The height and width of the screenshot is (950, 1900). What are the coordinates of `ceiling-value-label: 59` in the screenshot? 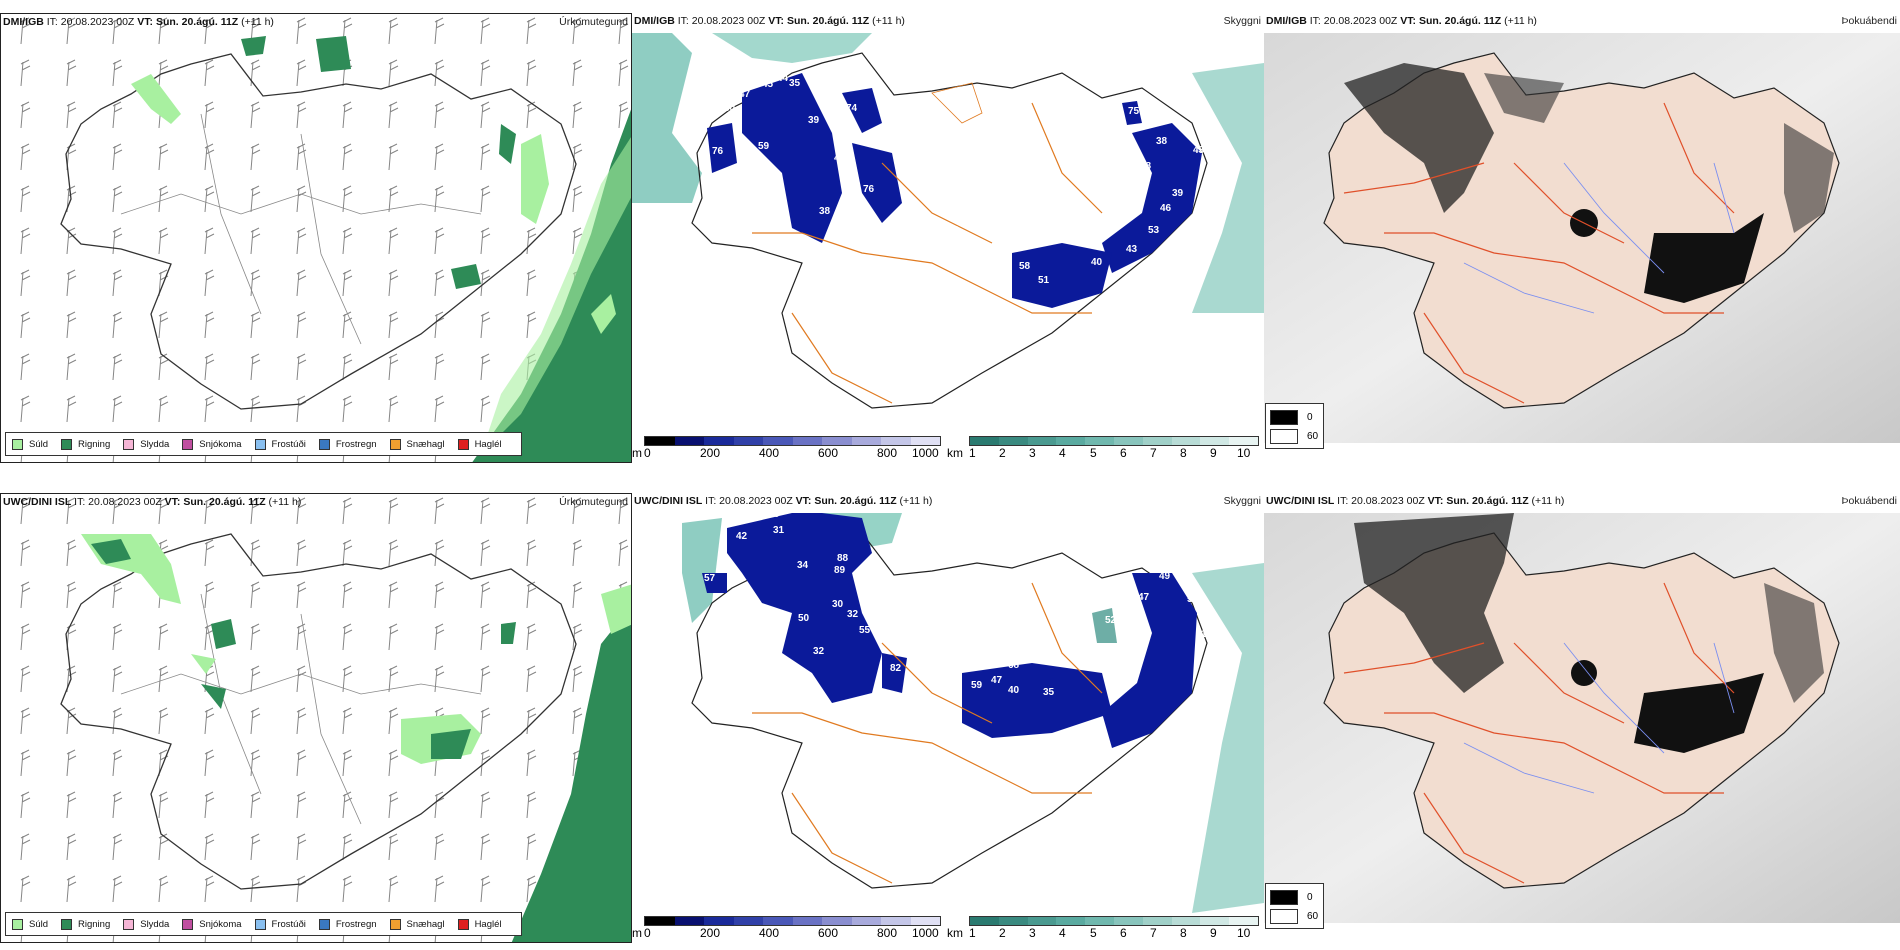 It's located at (764, 146).